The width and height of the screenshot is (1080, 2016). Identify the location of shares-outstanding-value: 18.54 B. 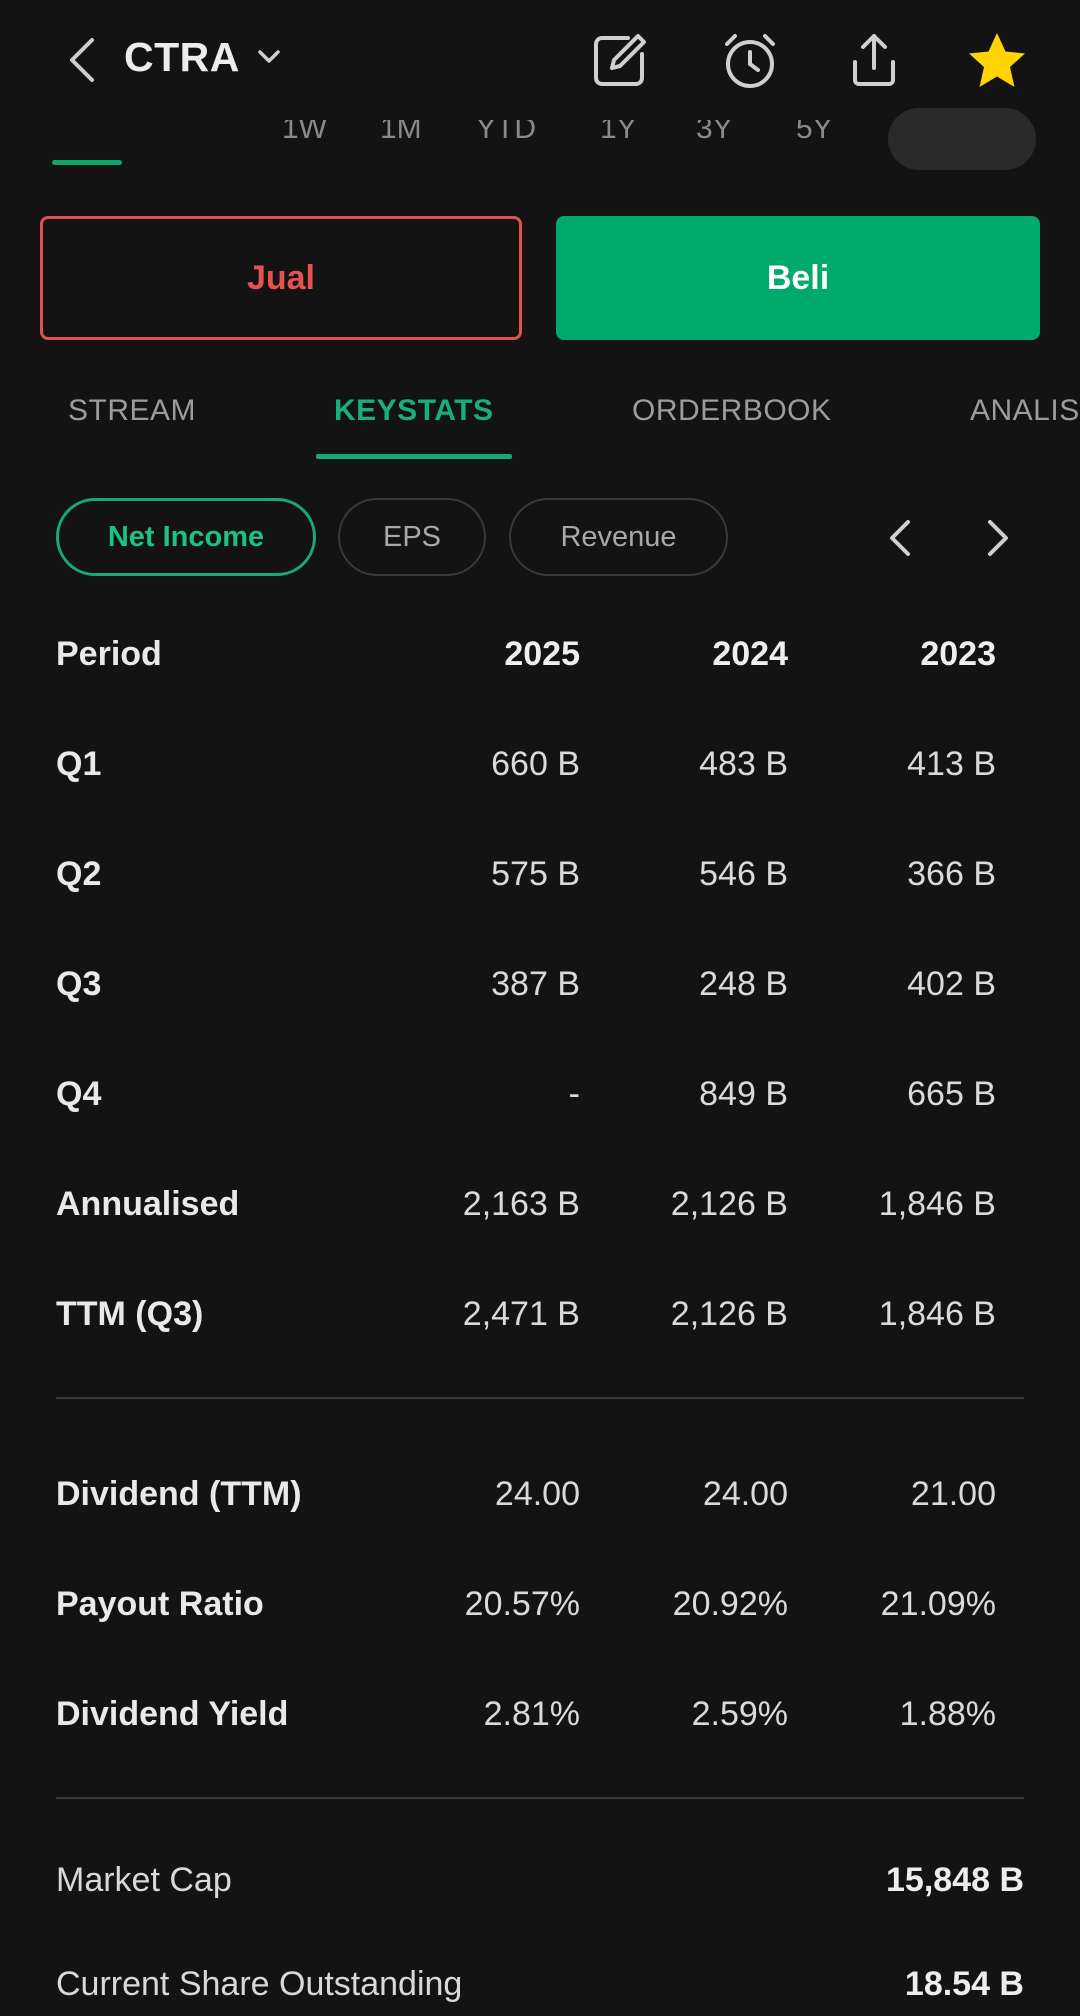
(964, 1984).